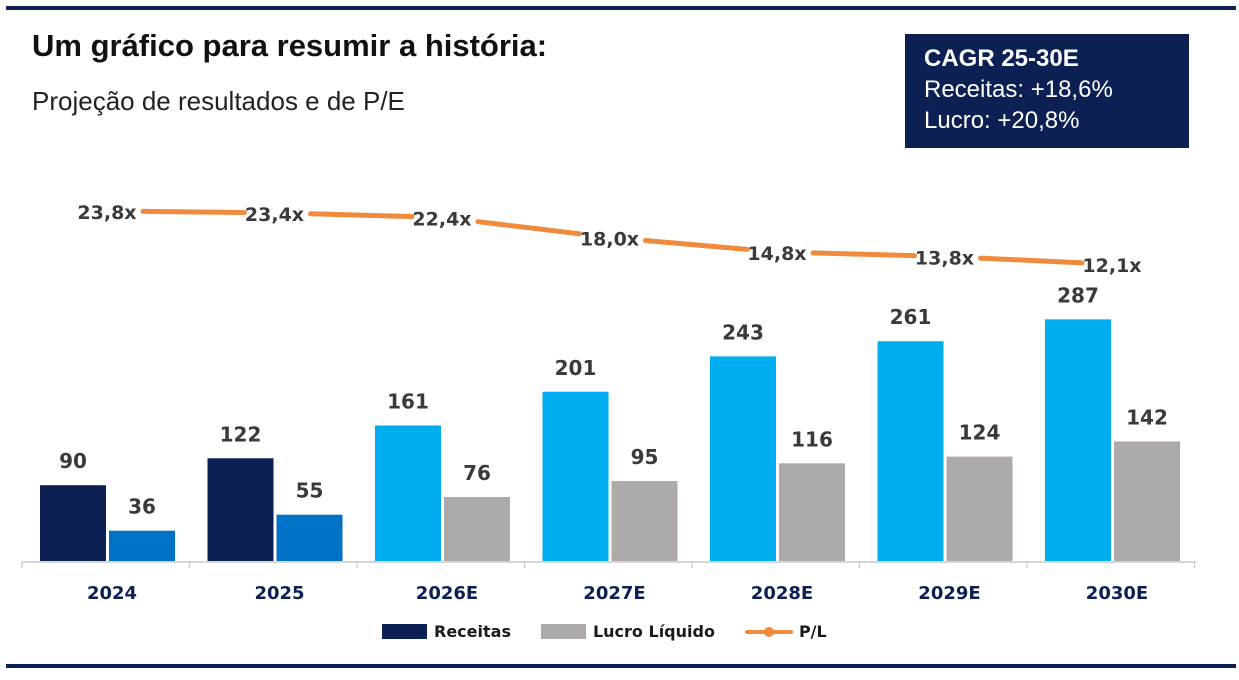 Image resolution: width=1239 pixels, height=680 pixels. Describe the element at coordinates (980, 433) in the screenshot. I see `label-lucro-2029E: 124` at that location.